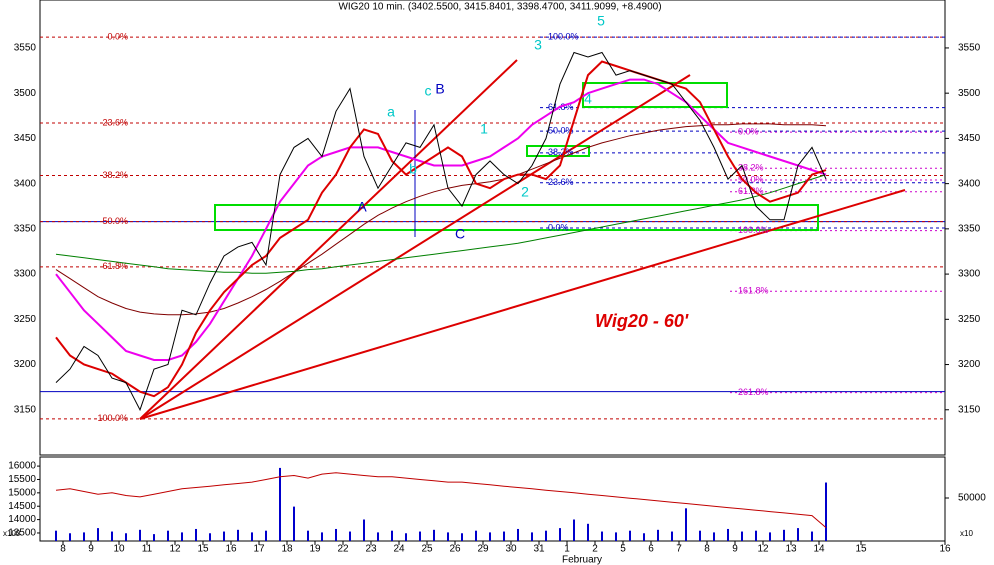  Describe the element at coordinates (362, 207) in the screenshot. I see `wave-label: A` at that location.